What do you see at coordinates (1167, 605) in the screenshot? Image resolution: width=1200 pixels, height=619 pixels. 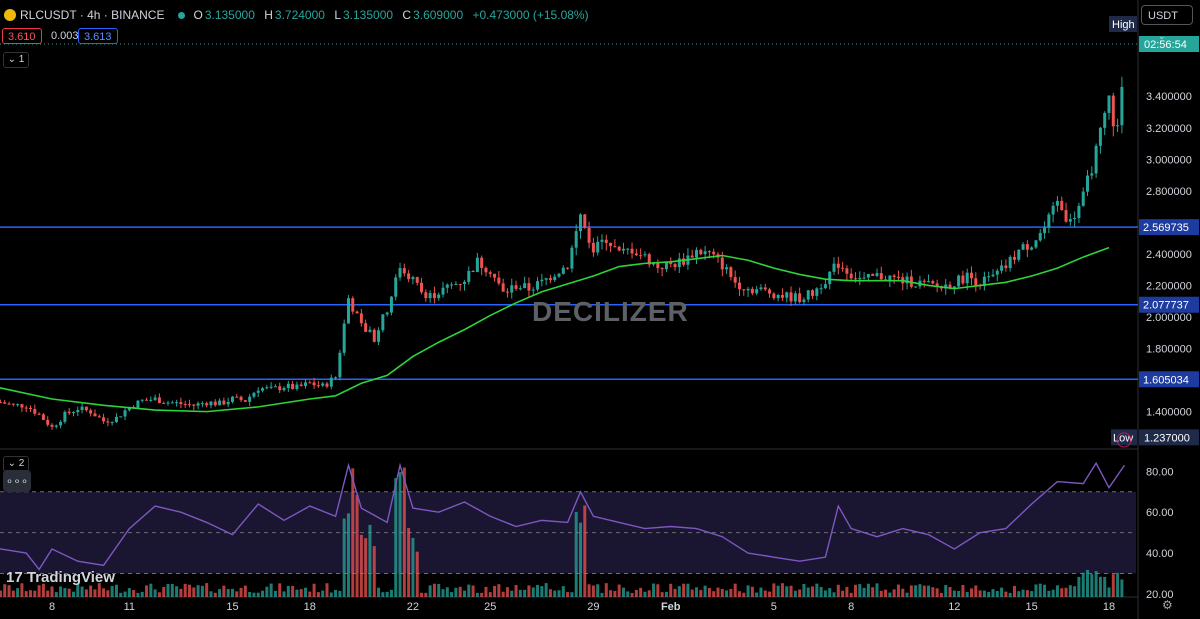 I see `settings-icon: ⚙` at bounding box center [1167, 605].